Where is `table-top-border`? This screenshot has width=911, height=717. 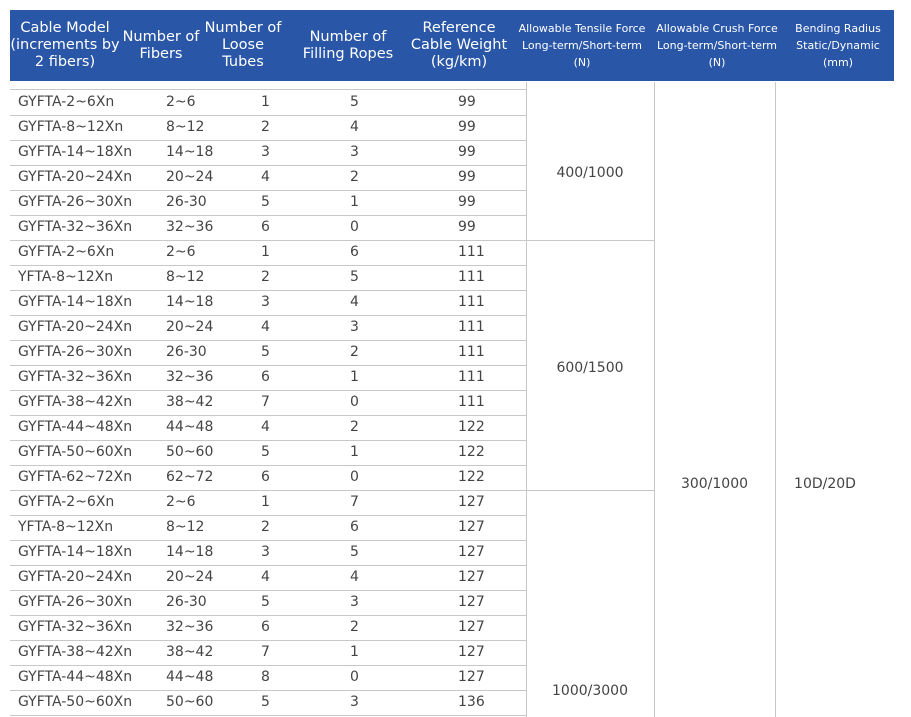 table-top-border is located at coordinates (268, 89).